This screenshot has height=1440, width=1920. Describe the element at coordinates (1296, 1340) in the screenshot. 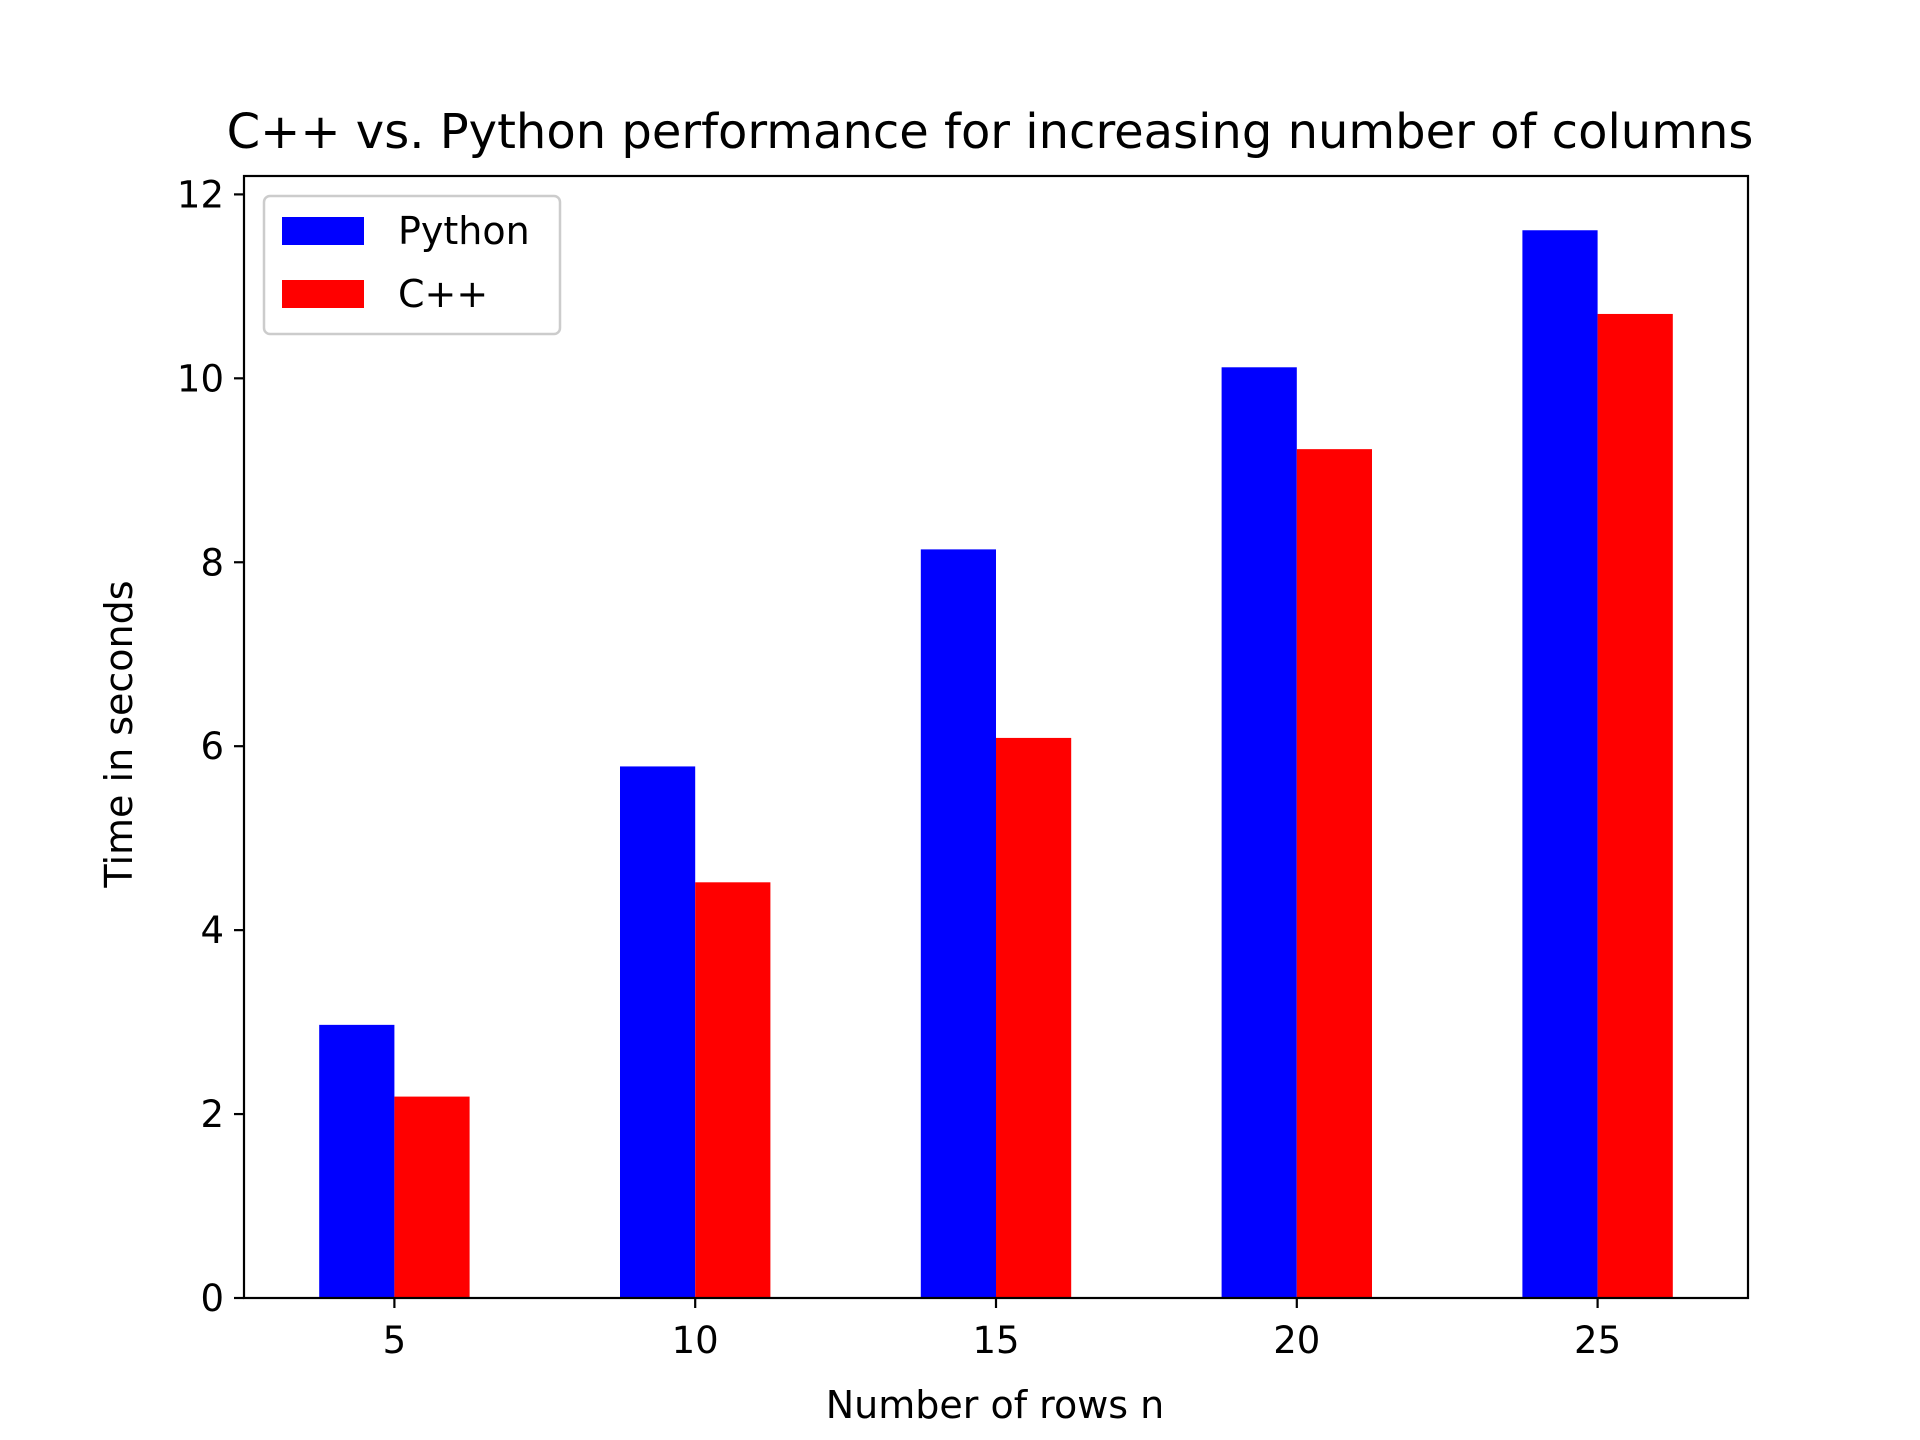

I see `x-tick-label: 20` at that location.